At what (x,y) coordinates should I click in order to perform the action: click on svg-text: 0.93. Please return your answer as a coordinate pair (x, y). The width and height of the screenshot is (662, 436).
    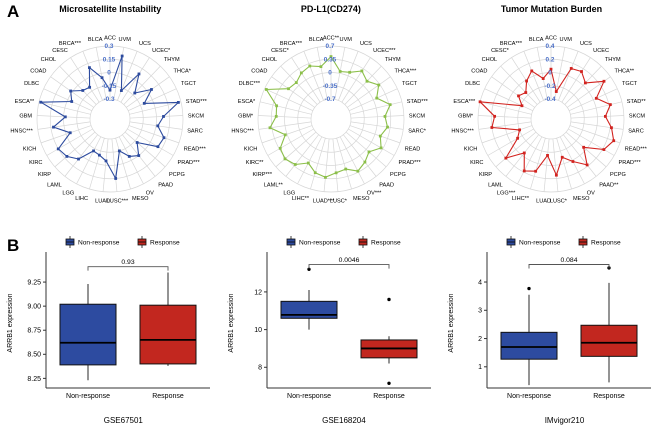
    Looking at the image, I should click on (128, 262).